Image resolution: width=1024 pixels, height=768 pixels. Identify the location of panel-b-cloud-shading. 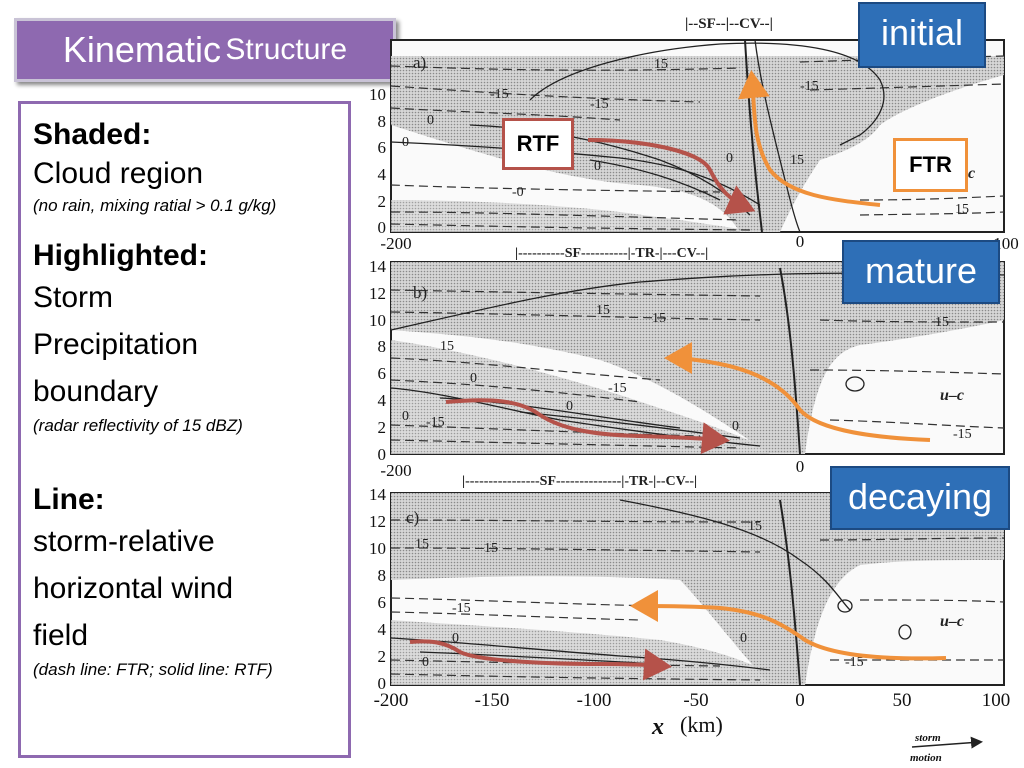
(697, 358).